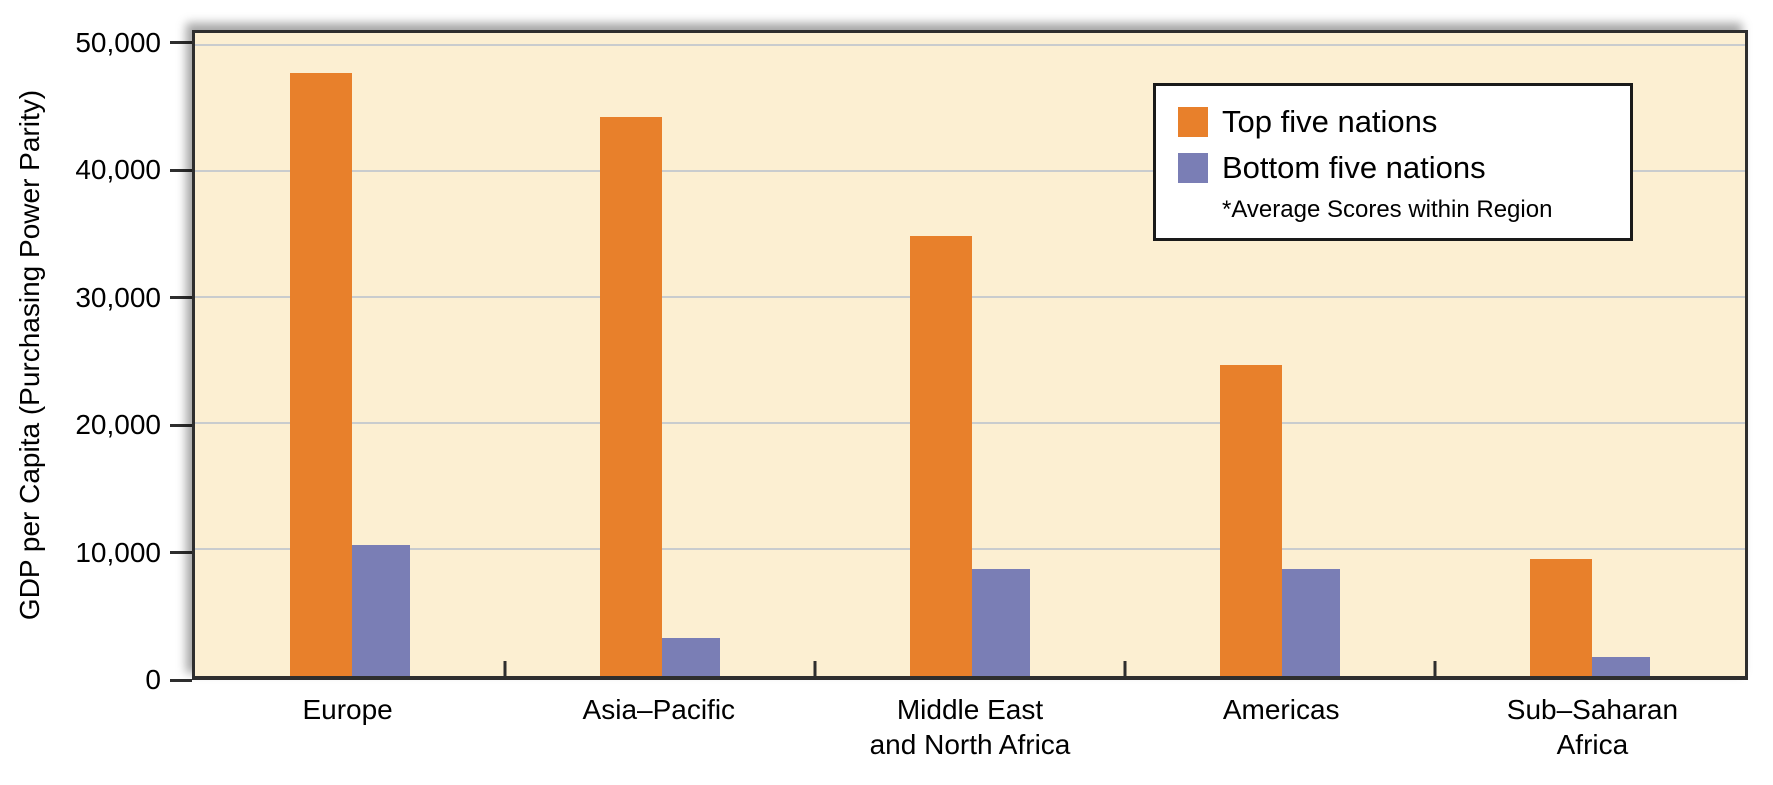 The width and height of the screenshot is (1773, 785). Describe the element at coordinates (118, 425) in the screenshot. I see `y-tick-label: 20,000` at that location.